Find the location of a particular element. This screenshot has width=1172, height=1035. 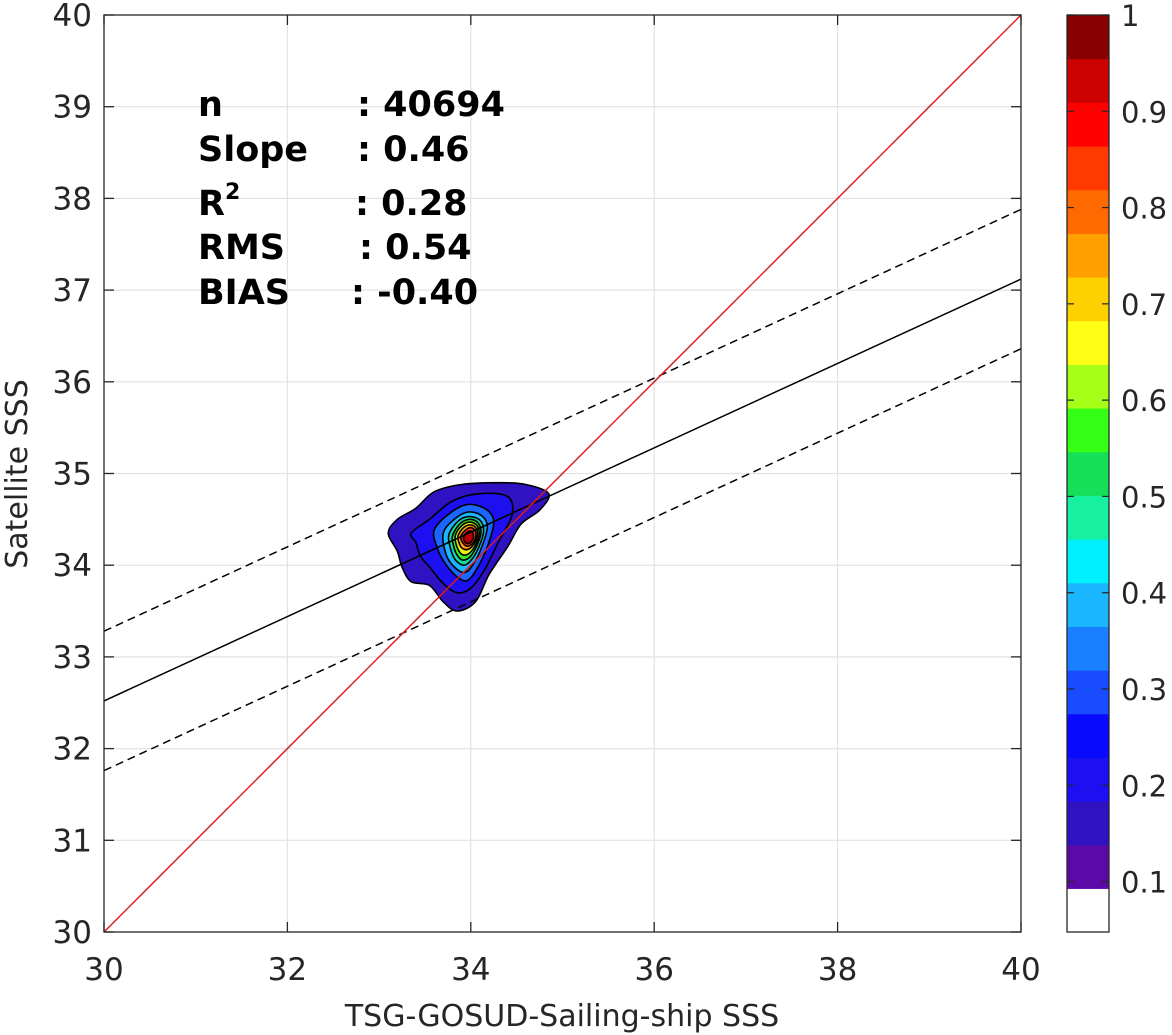

stat-bias-value: : -0.40 is located at coordinates (414, 293).